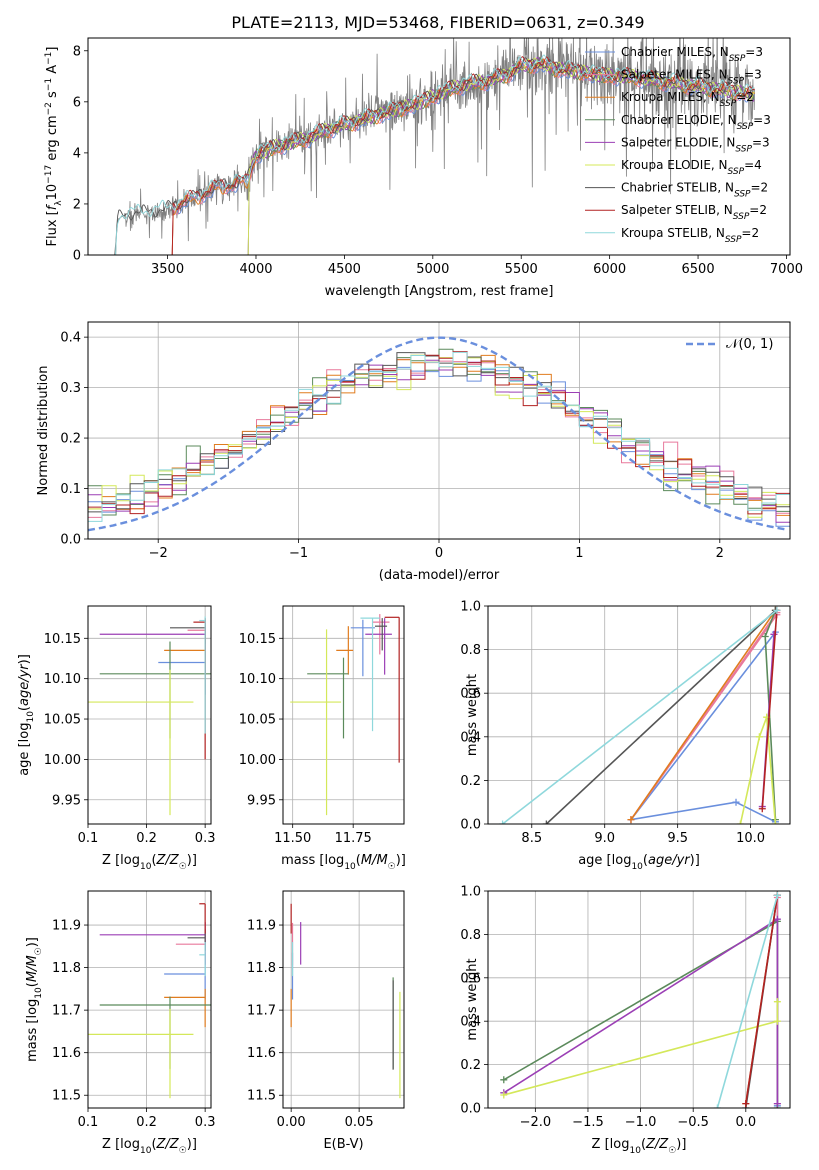 The height and width of the screenshot is (1170, 819). What do you see at coordinates (753, 165) in the screenshot?
I see `label-fragment: =4` at bounding box center [753, 165].